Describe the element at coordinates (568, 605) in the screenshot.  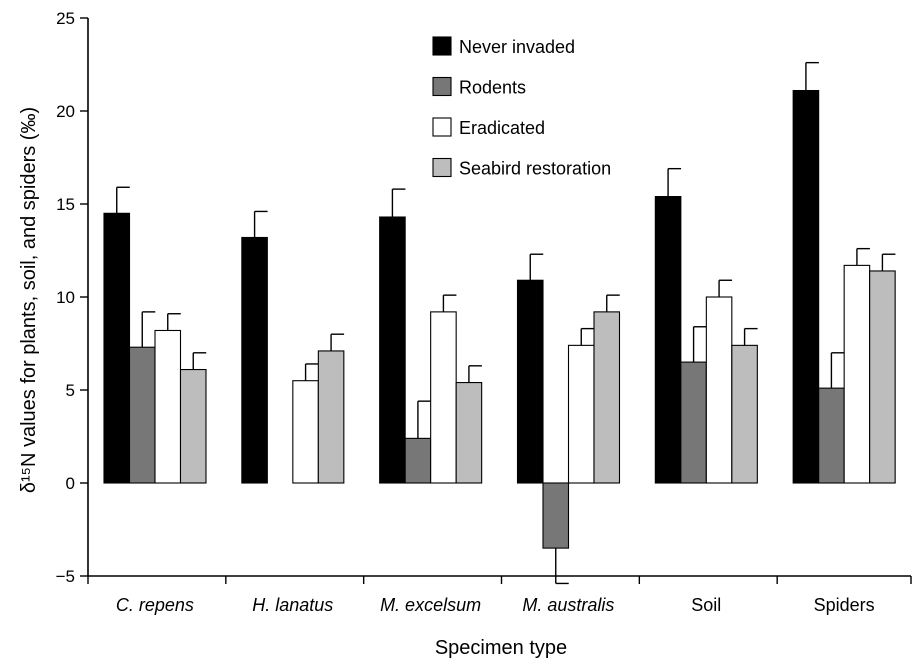
I see `category-label: M. australis` at that location.